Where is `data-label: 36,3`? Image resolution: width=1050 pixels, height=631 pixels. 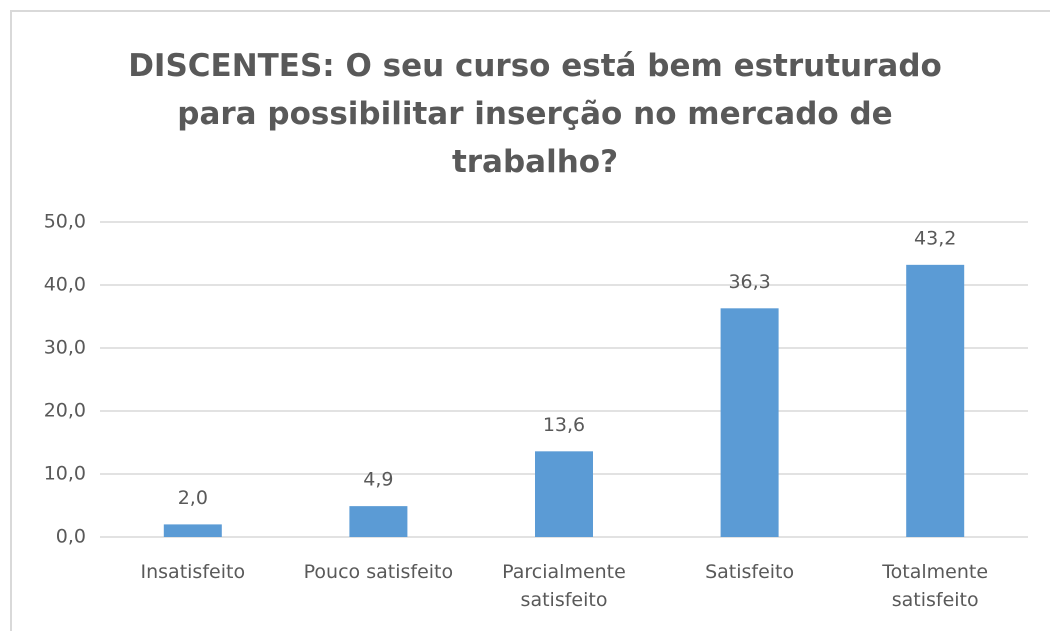 data-label: 36,3 is located at coordinates (749, 282).